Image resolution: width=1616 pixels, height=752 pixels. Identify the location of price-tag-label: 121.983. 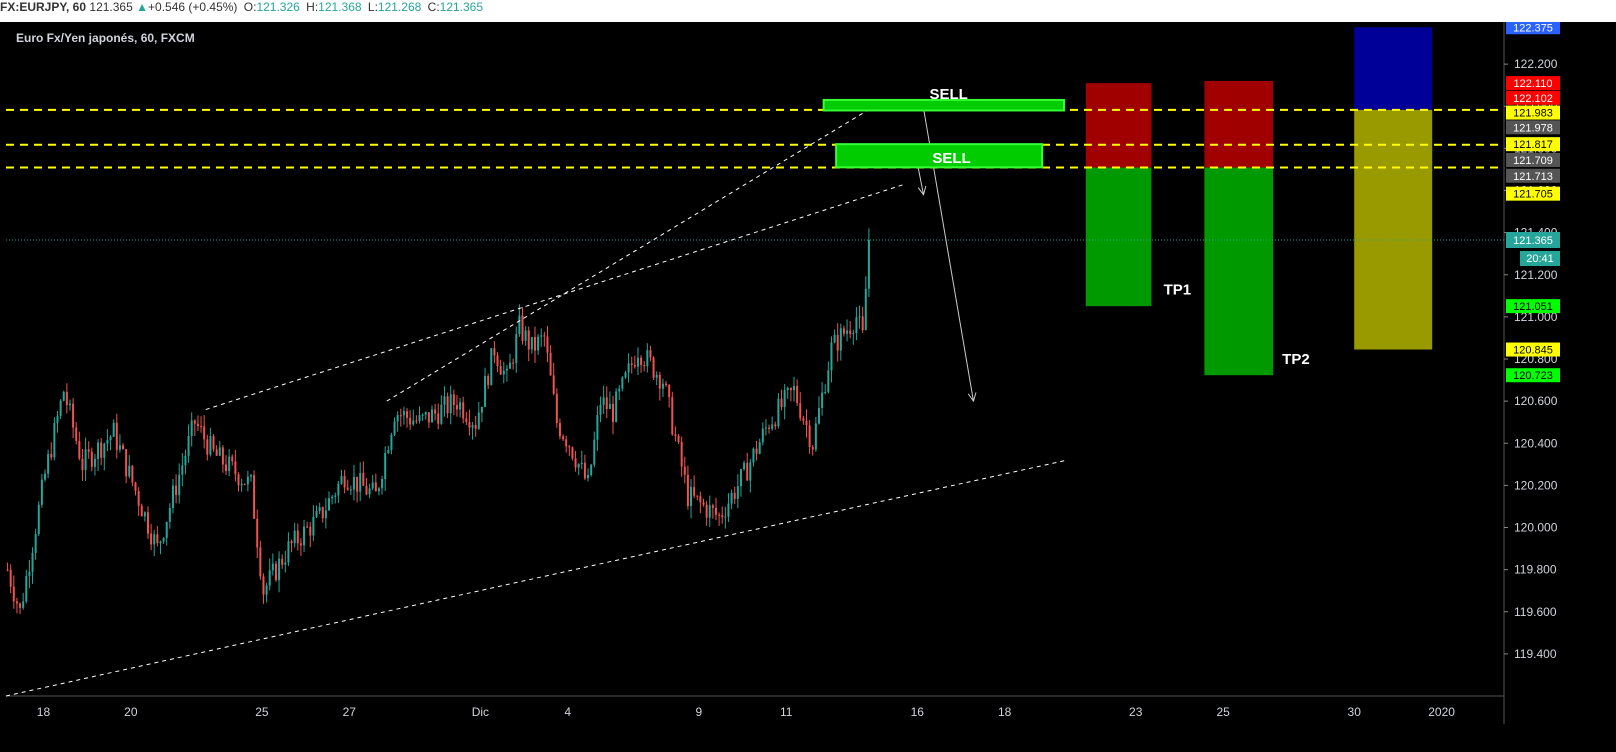
(1533, 114).